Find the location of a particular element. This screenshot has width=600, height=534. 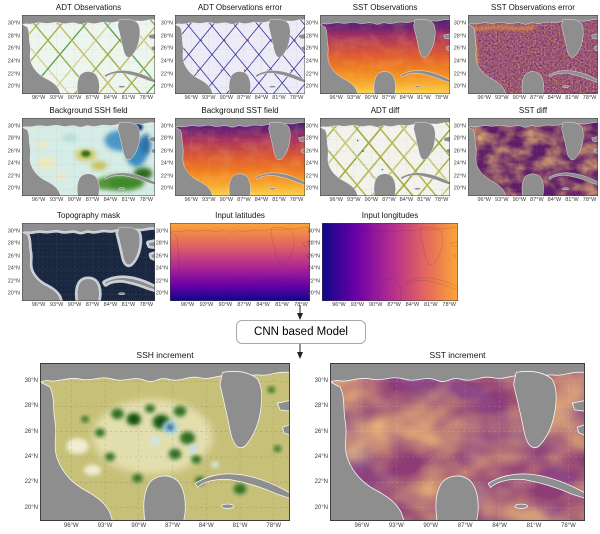

panel-title: ADT Observations error is located at coordinates (240, 7).